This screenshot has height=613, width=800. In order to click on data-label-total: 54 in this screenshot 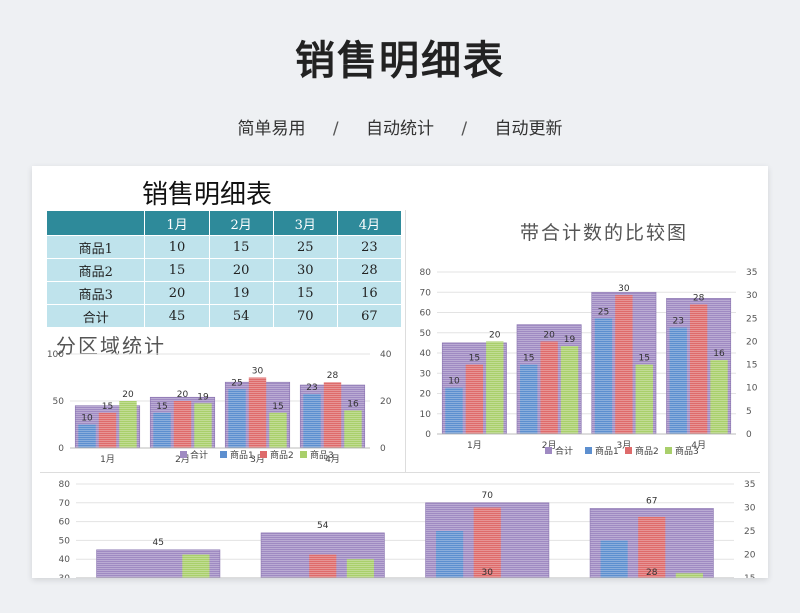, I will do `click(323, 526)`.